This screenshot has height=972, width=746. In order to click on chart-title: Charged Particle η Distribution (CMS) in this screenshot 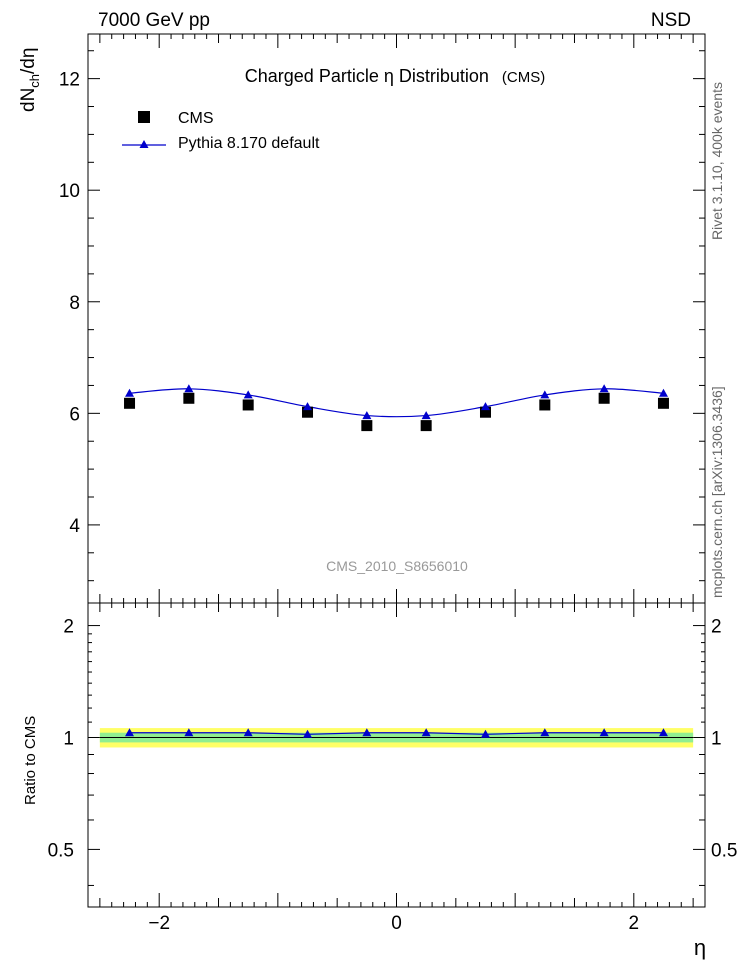, I will do `click(395, 76)`.